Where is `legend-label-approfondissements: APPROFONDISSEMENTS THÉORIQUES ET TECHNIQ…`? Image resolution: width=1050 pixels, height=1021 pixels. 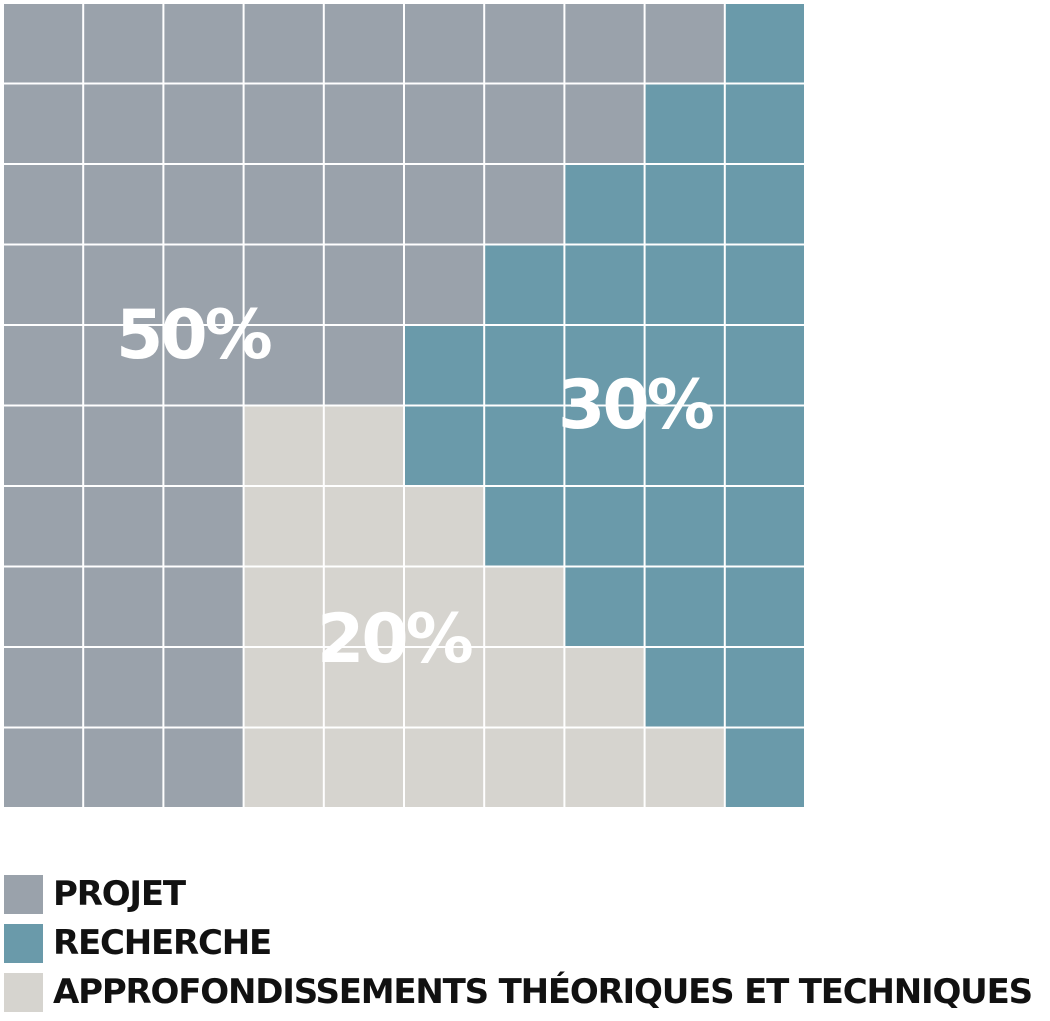
legend-label-approfondissements: APPROFONDISSEMENTS THÉORIQUES ET TECHNIQ… is located at coordinates (543, 992).